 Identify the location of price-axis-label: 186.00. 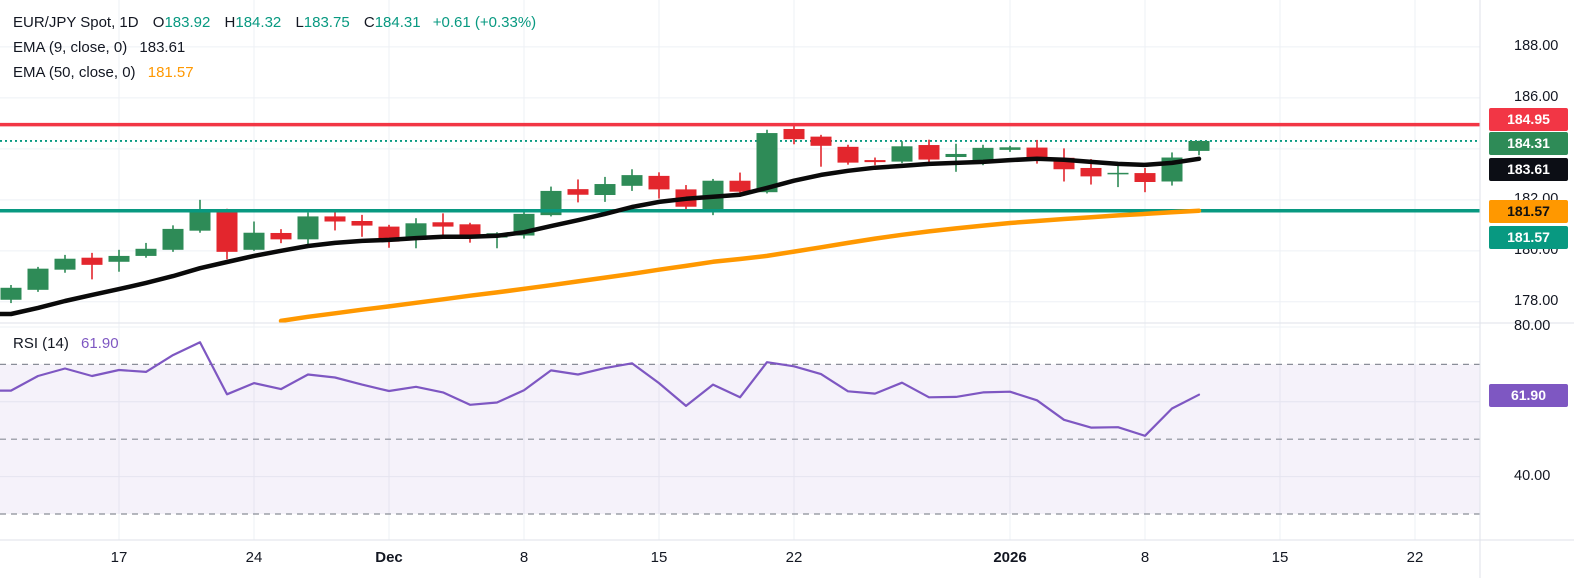
(1536, 96).